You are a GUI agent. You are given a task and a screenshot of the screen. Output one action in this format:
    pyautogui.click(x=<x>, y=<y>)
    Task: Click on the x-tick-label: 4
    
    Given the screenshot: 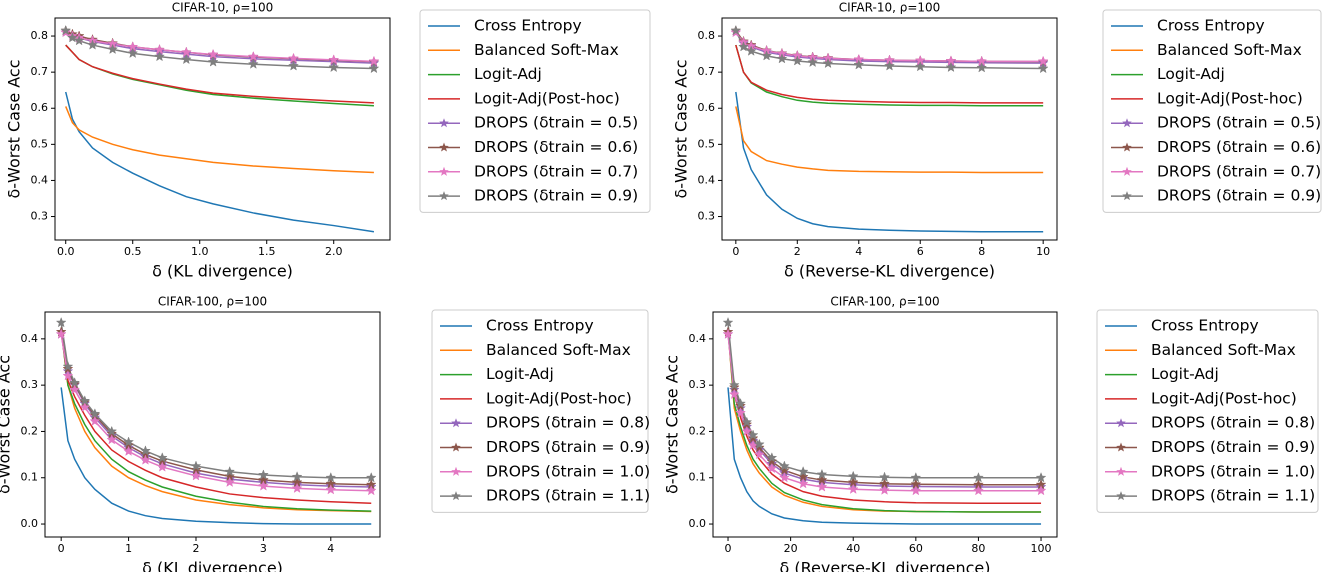 What is the action you would take?
    pyautogui.click(x=330, y=548)
    